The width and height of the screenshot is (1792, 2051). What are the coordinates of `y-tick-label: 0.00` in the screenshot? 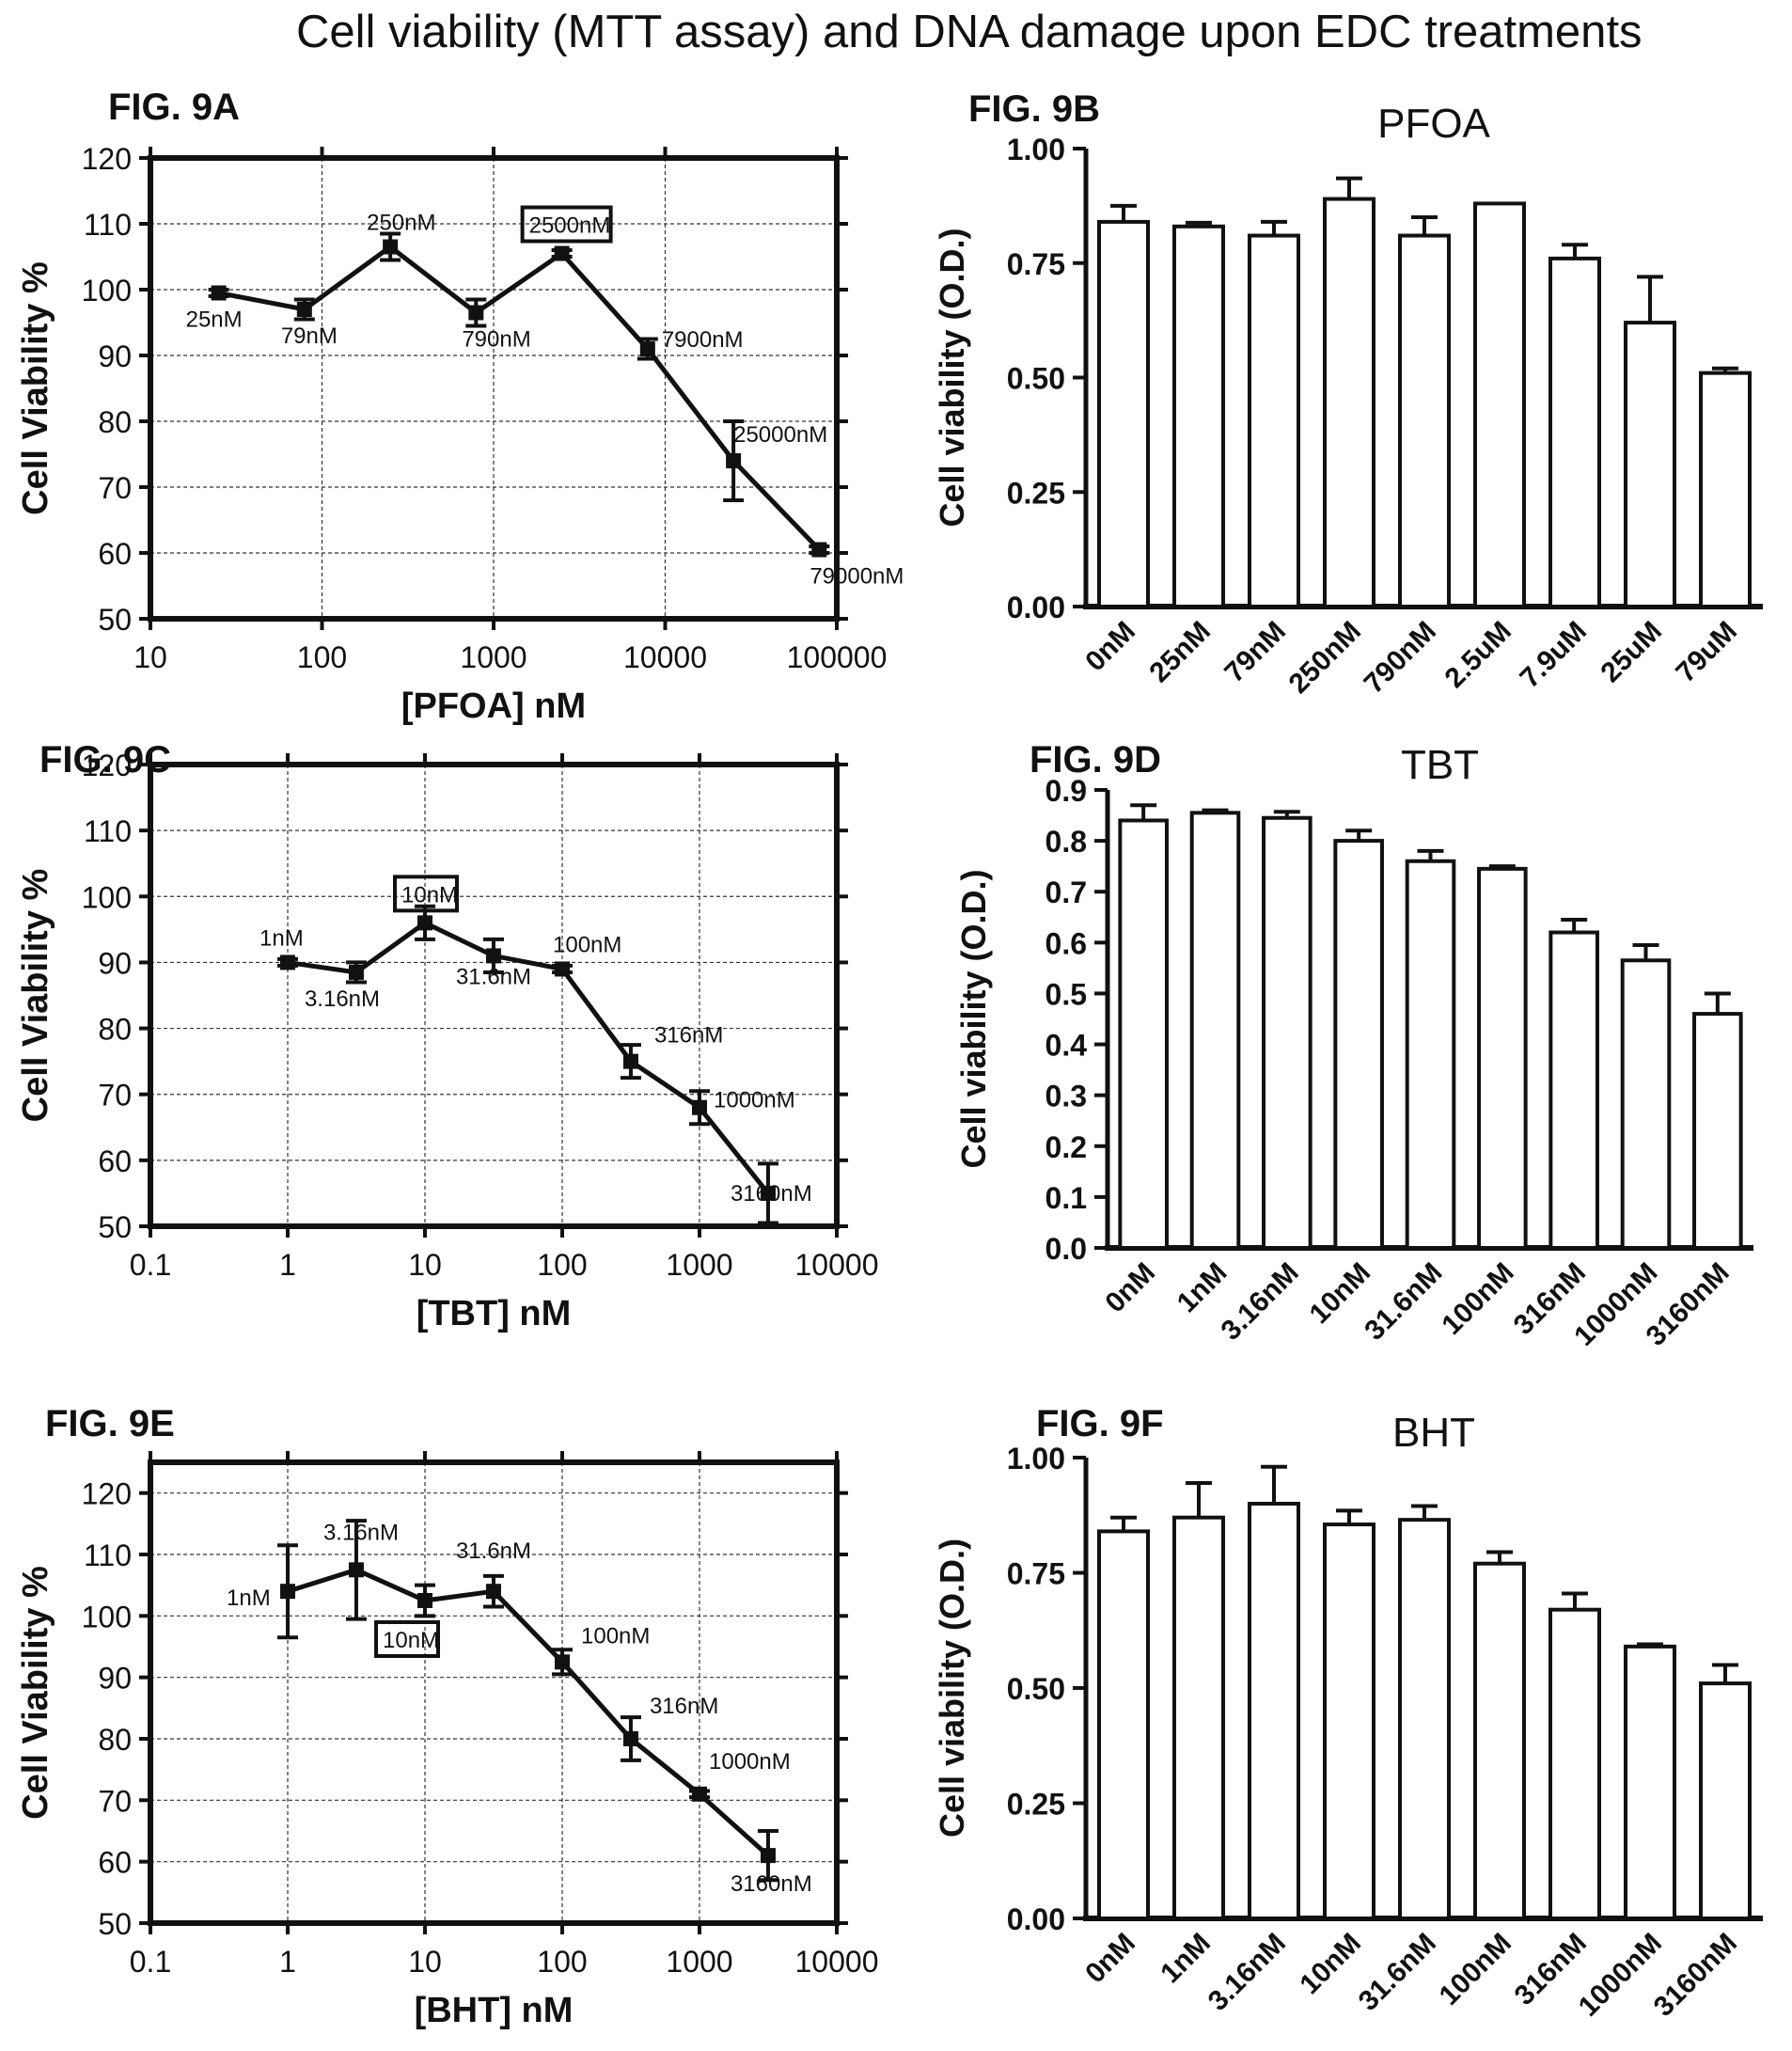 It's located at (1036, 607).